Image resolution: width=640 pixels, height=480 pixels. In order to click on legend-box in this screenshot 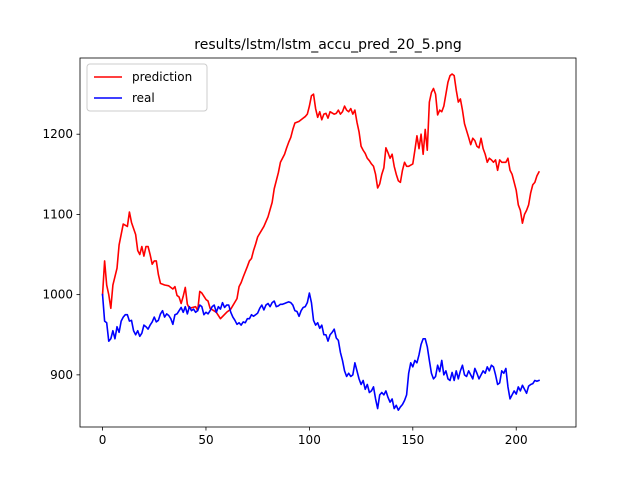, I will do `click(147, 87)`.